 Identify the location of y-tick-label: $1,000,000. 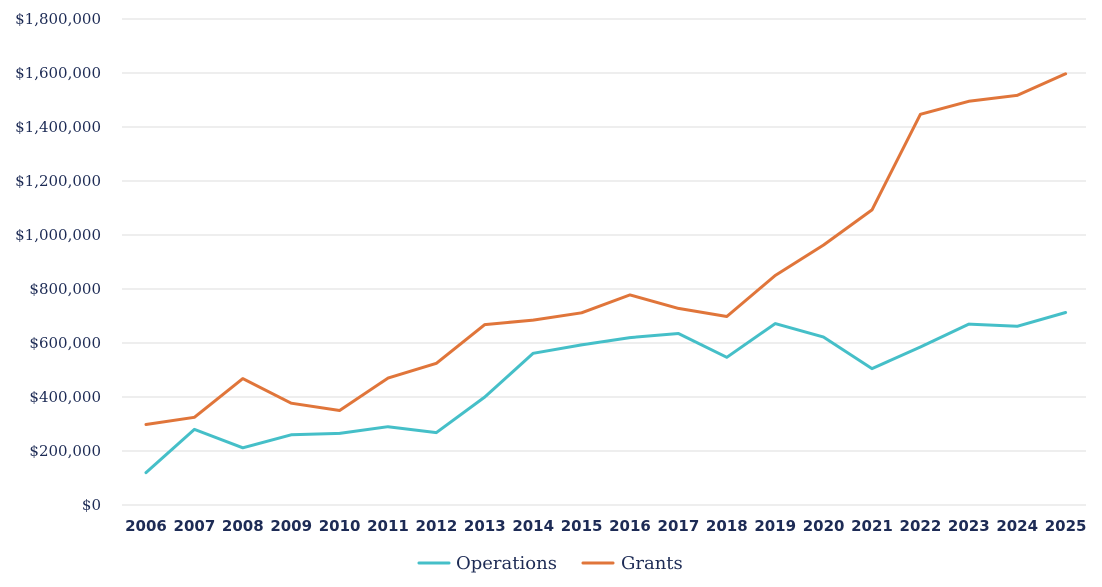
(58, 235).